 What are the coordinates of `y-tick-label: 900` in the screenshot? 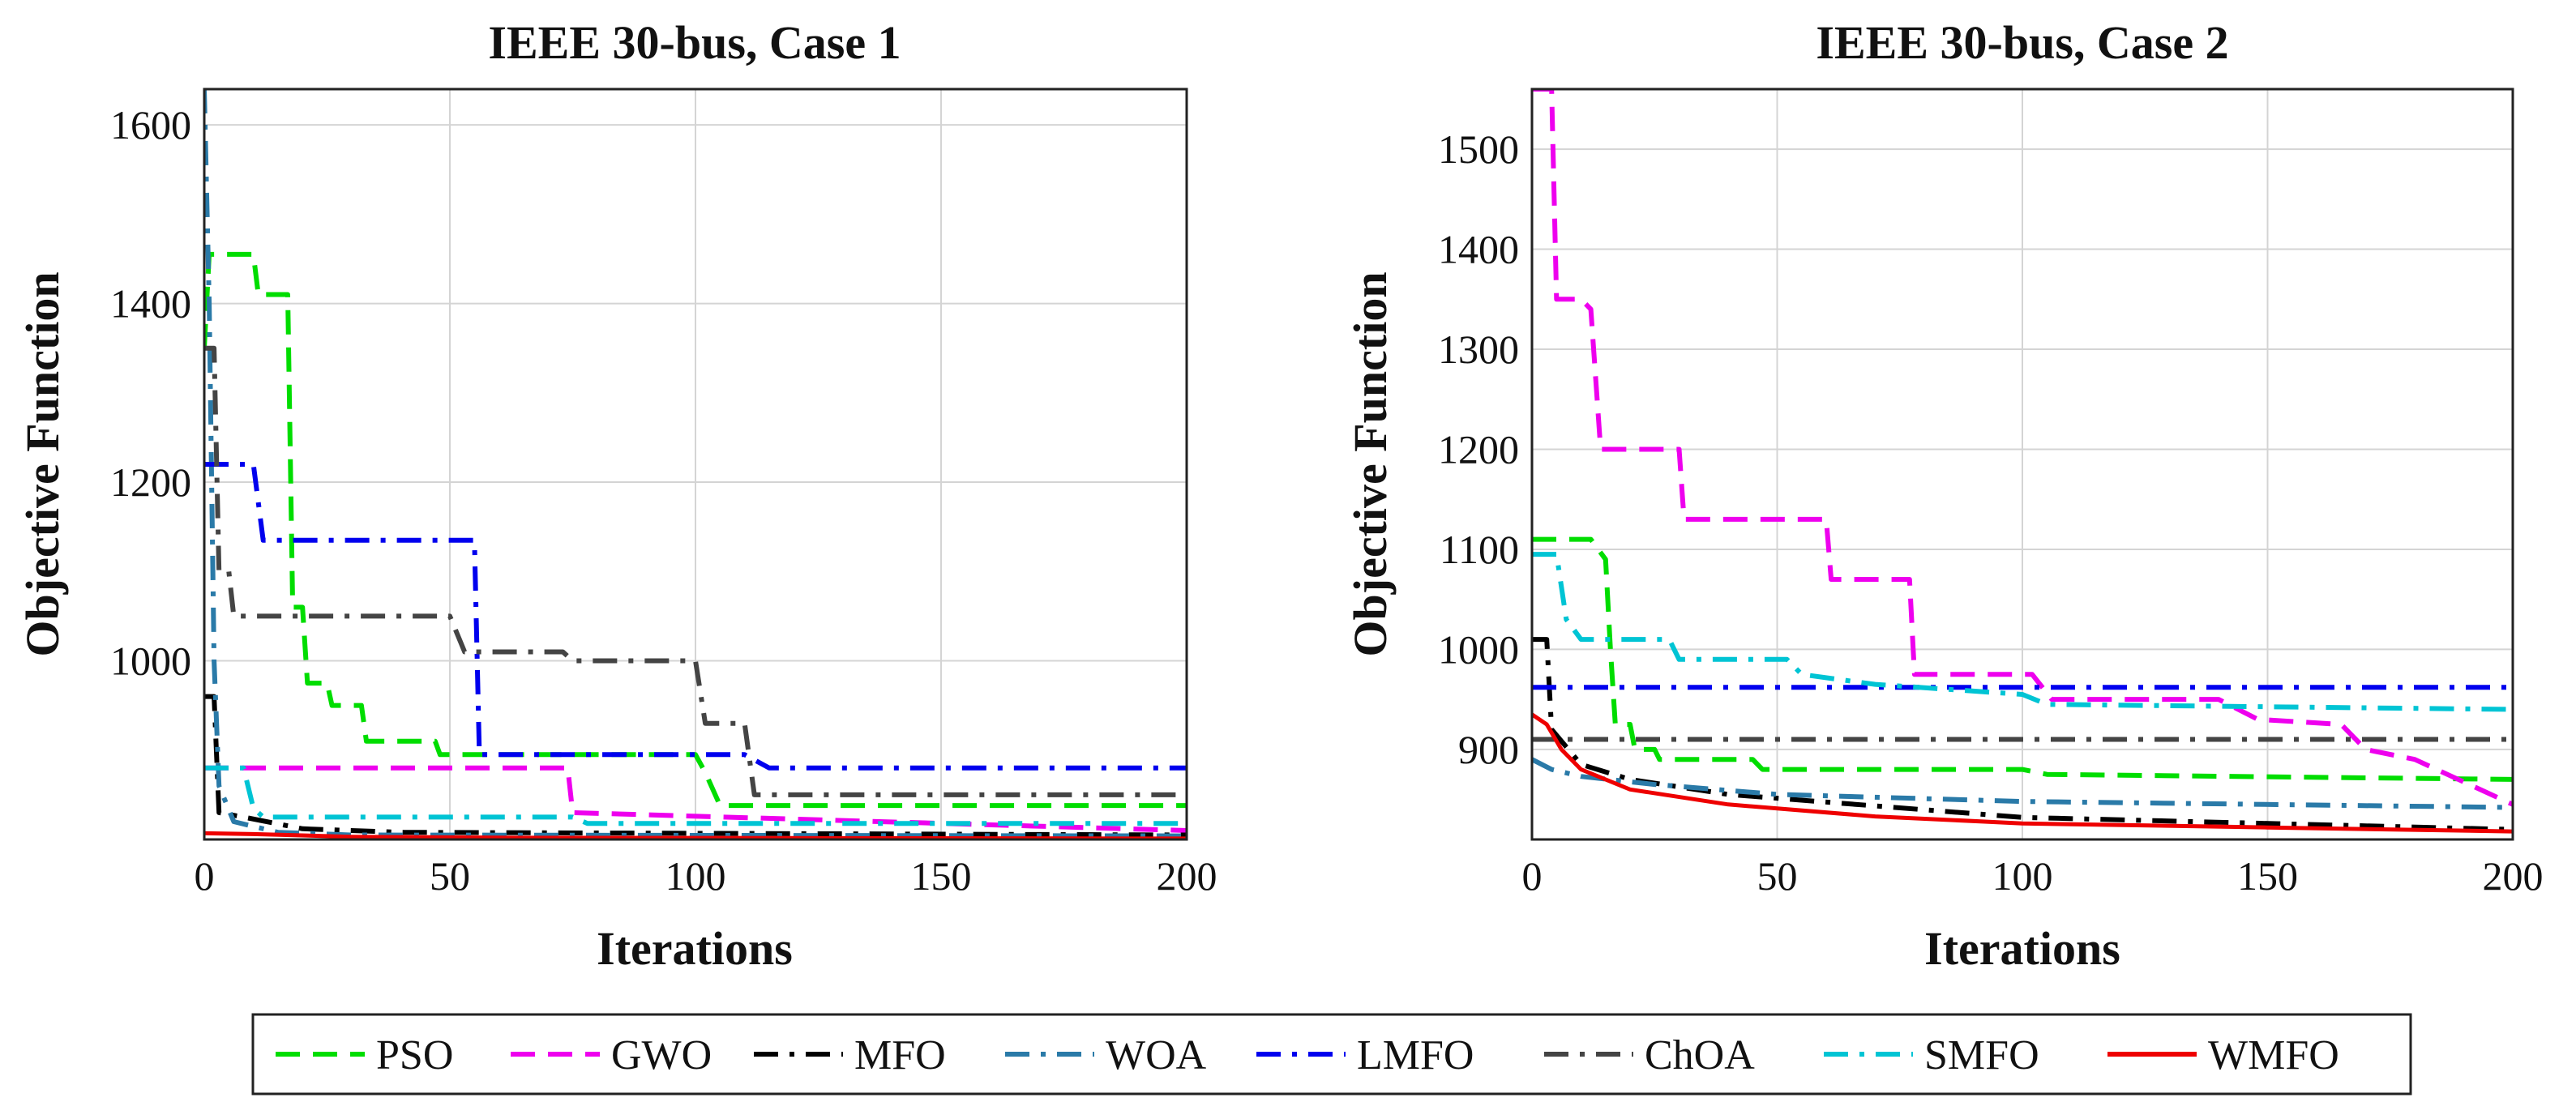 It's located at (1488, 750).